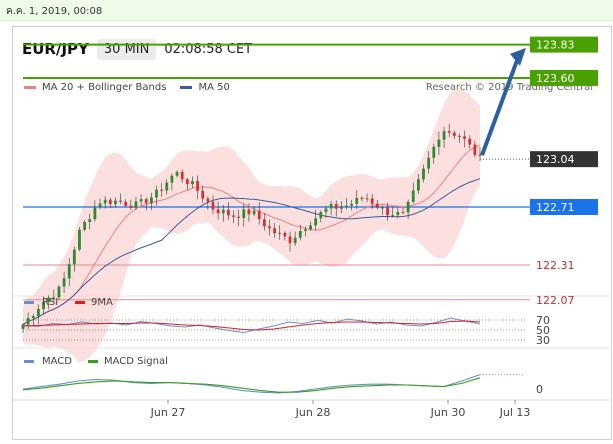 This screenshot has width=613, height=444. Describe the element at coordinates (555, 207) in the screenshot. I see `level-label: 122.71` at that location.